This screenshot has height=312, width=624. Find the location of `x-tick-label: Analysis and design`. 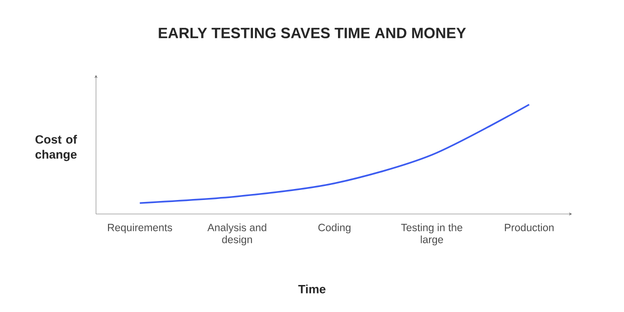

x-tick-label: Analysis and design is located at coordinates (236, 235).